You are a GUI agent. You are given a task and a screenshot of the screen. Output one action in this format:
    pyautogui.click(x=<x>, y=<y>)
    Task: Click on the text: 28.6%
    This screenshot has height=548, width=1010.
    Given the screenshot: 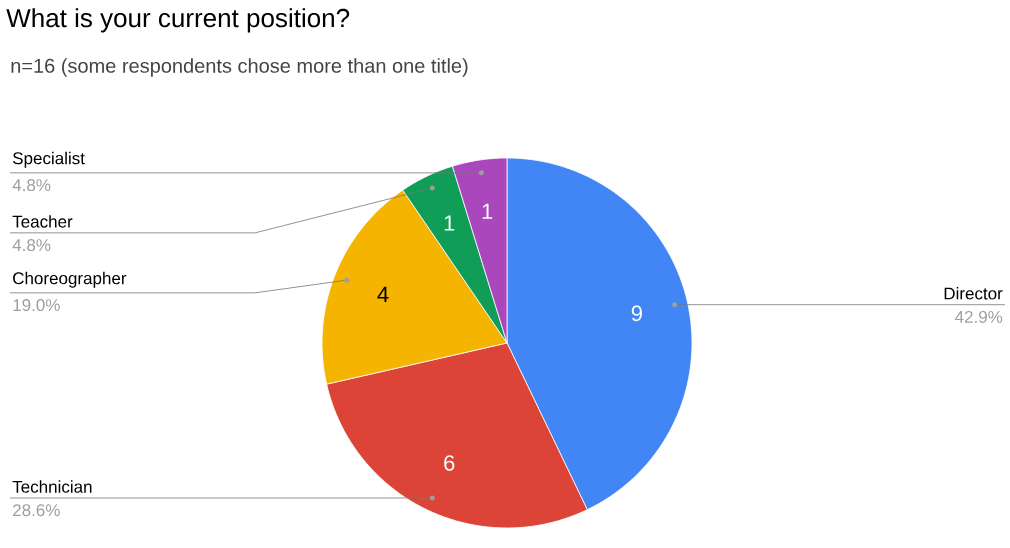 What is the action you would take?
    pyautogui.click(x=36, y=510)
    